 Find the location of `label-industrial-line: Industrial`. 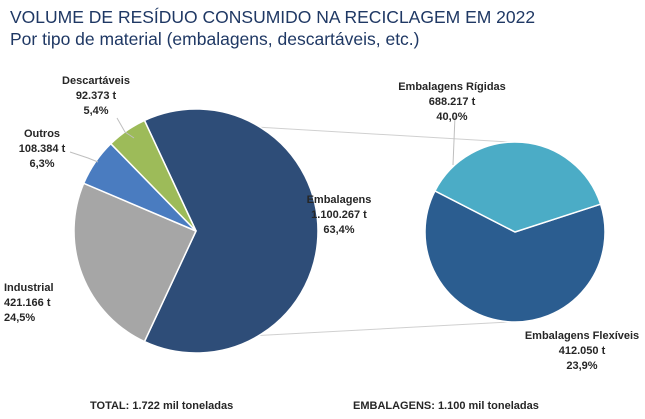

label-industrial-line: Industrial is located at coordinates (29, 288).